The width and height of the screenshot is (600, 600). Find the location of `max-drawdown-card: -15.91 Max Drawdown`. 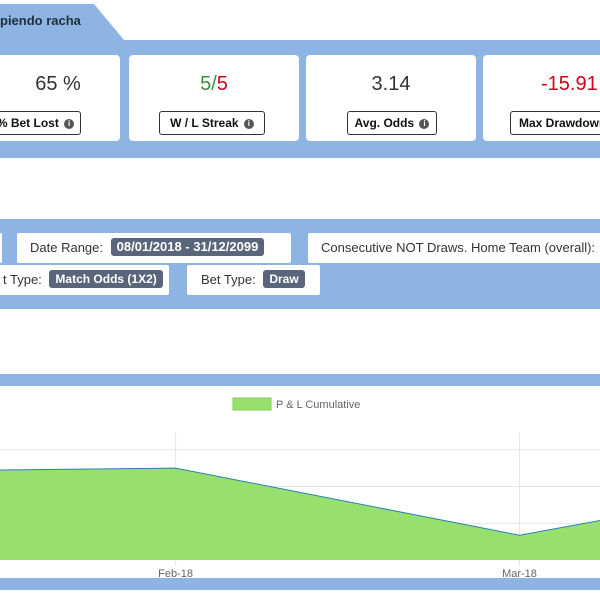

max-drawdown-card: -15.91 Max Drawdown is located at coordinates (541, 98).